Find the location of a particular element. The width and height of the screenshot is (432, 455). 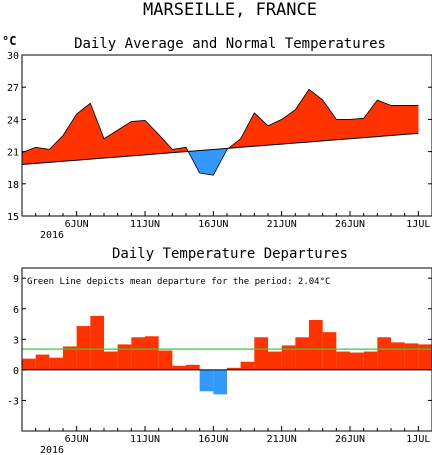

y-tick-label: 3 is located at coordinates (16, 340).